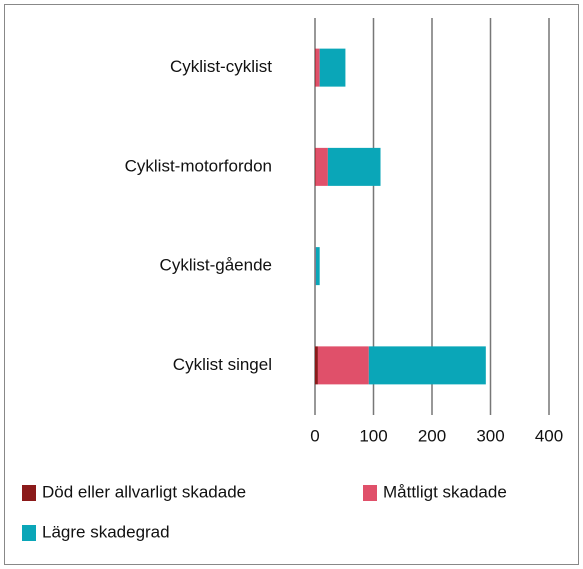 The image size is (583, 569). Describe the element at coordinates (490, 435) in the screenshot. I see `x-tick-label: 300` at that location.